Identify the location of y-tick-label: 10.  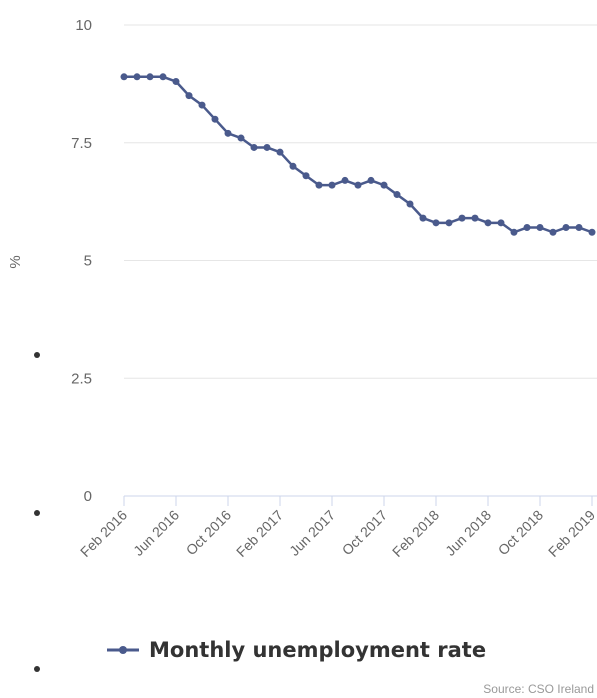
(83, 25).